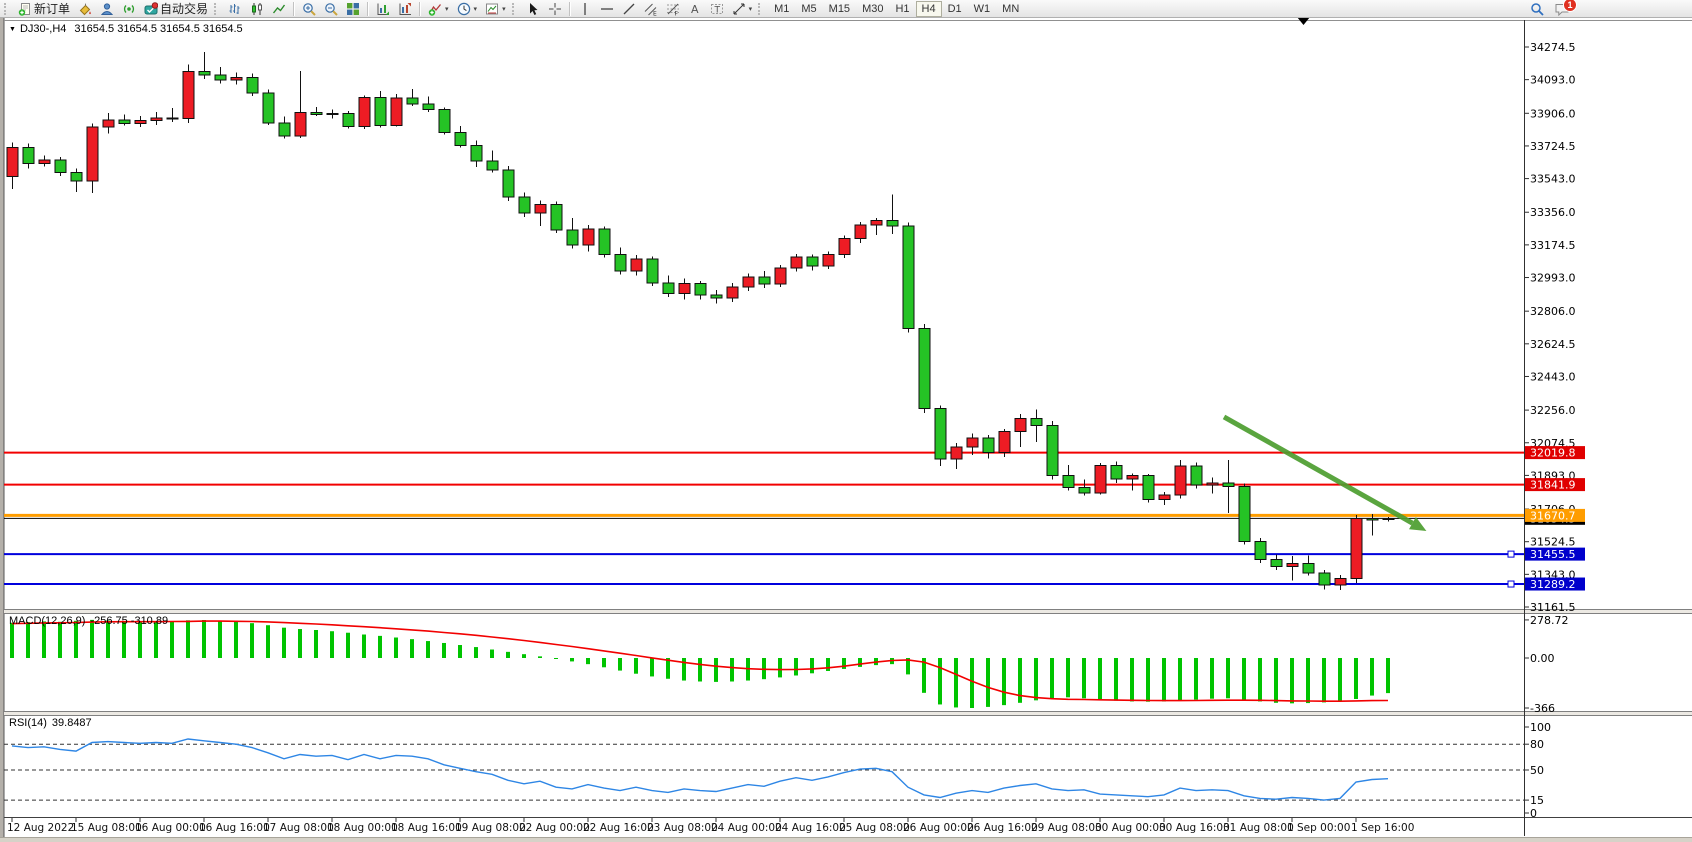 This screenshot has width=1692, height=842. Describe the element at coordinates (1537, 744) in the screenshot. I see `svg-text: 80` at that location.